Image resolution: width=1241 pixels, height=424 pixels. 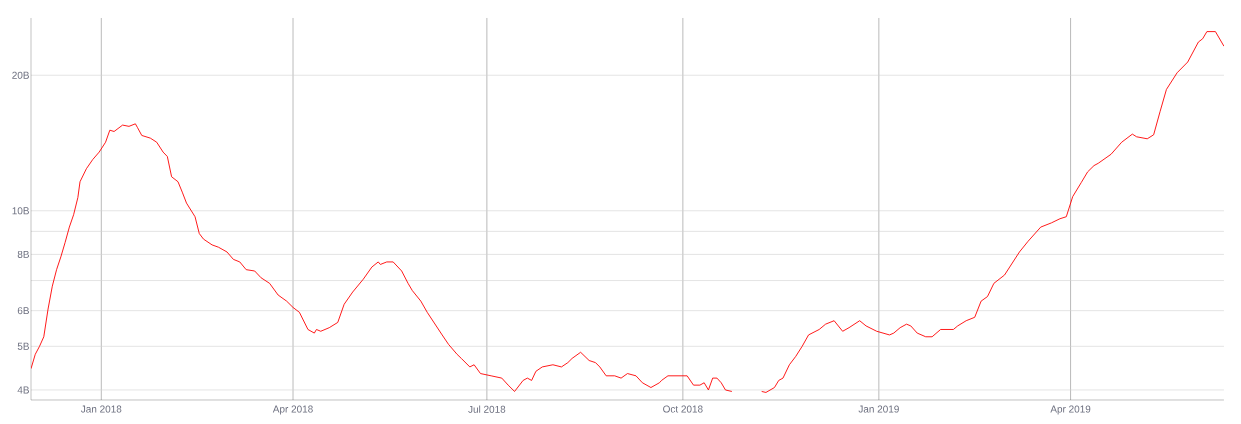 What do you see at coordinates (101, 409) in the screenshot?
I see `x-tick-label: Jan 2018` at bounding box center [101, 409].